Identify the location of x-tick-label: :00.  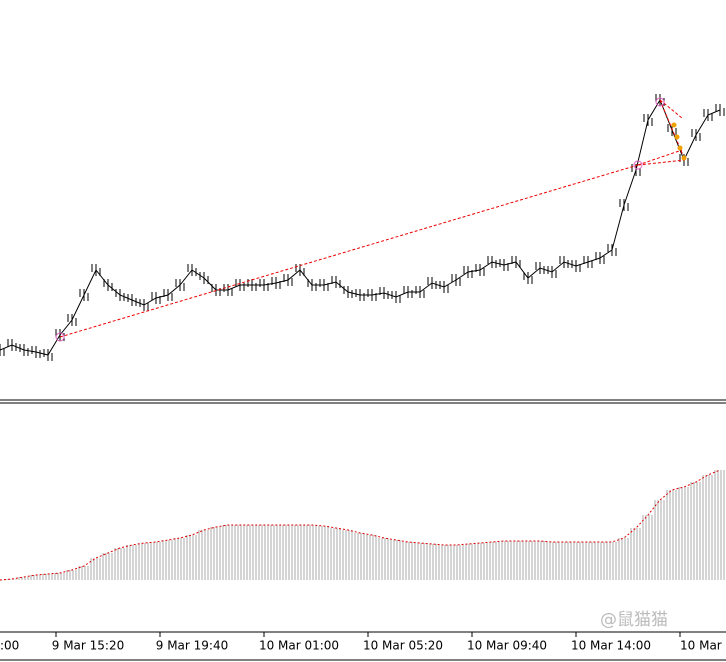
(9, 646).